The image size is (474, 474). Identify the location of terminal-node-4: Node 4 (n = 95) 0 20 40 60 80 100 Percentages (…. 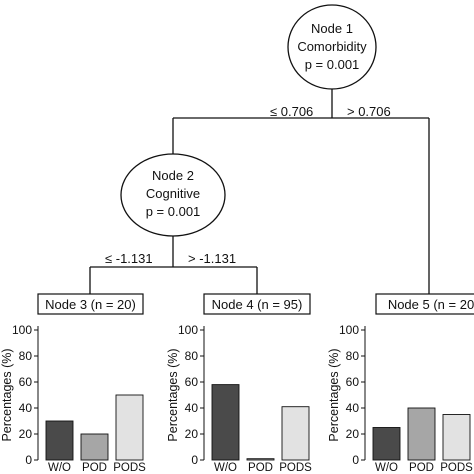
(239, 383).